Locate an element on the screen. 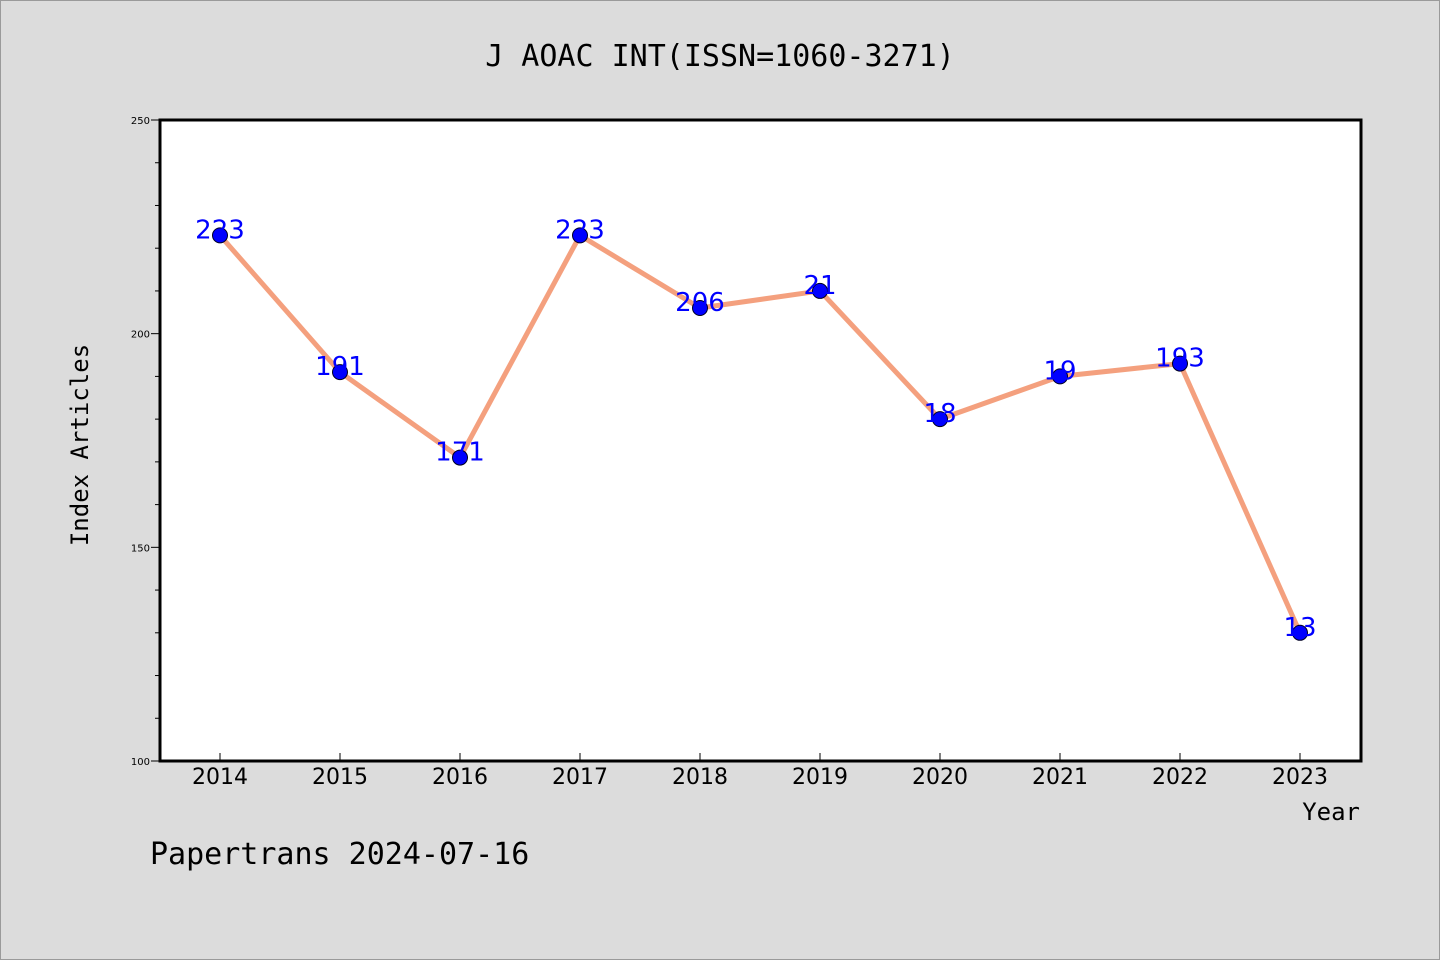  x-tick-label: 2018 is located at coordinates (700, 777).